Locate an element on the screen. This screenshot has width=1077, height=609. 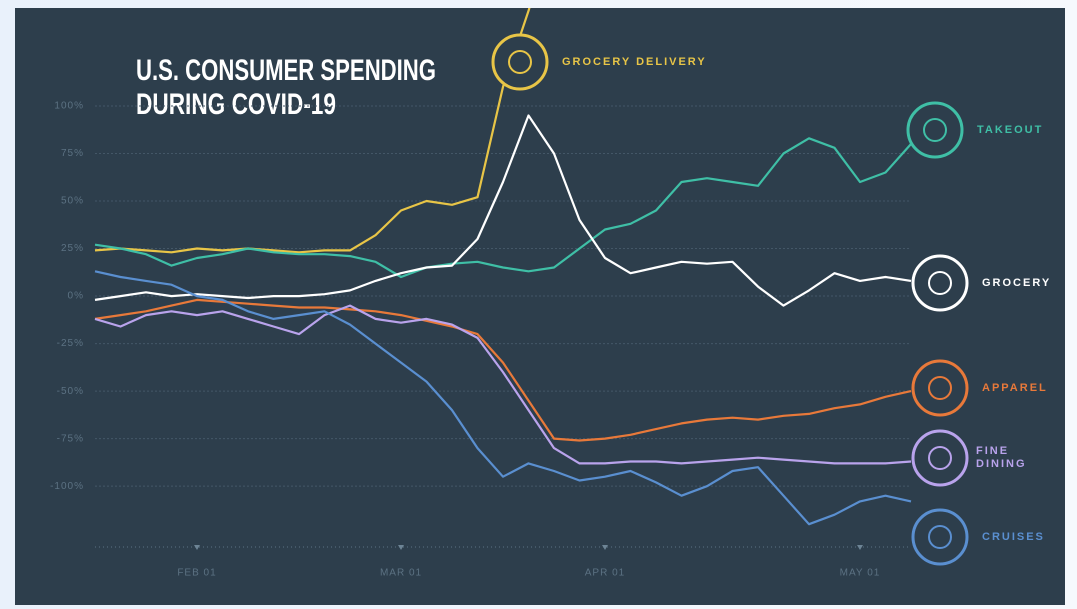
y-tick-label: -25% is located at coordinates (70, 343).